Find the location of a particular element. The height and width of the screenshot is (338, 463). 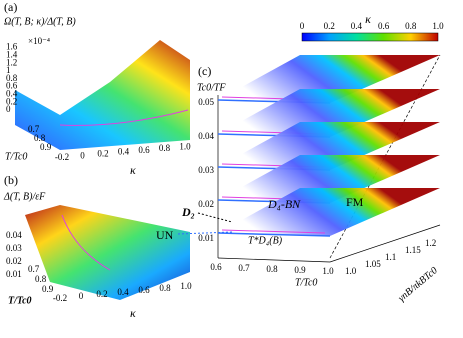

y-tick: 1.2 is located at coordinates (430, 243).